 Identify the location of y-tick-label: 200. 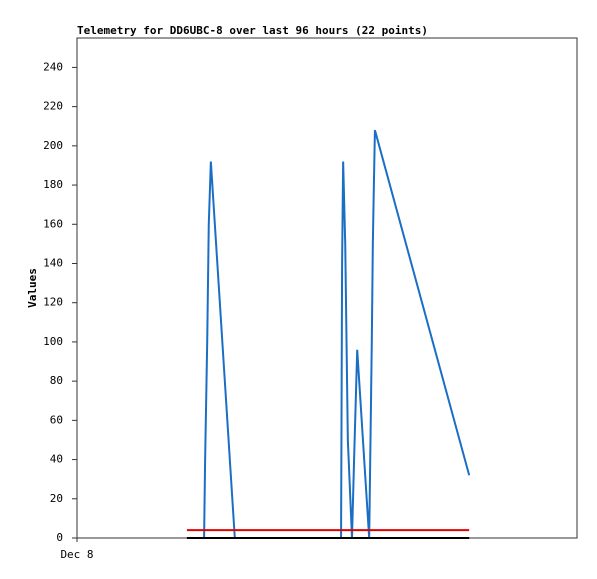
(53, 145).